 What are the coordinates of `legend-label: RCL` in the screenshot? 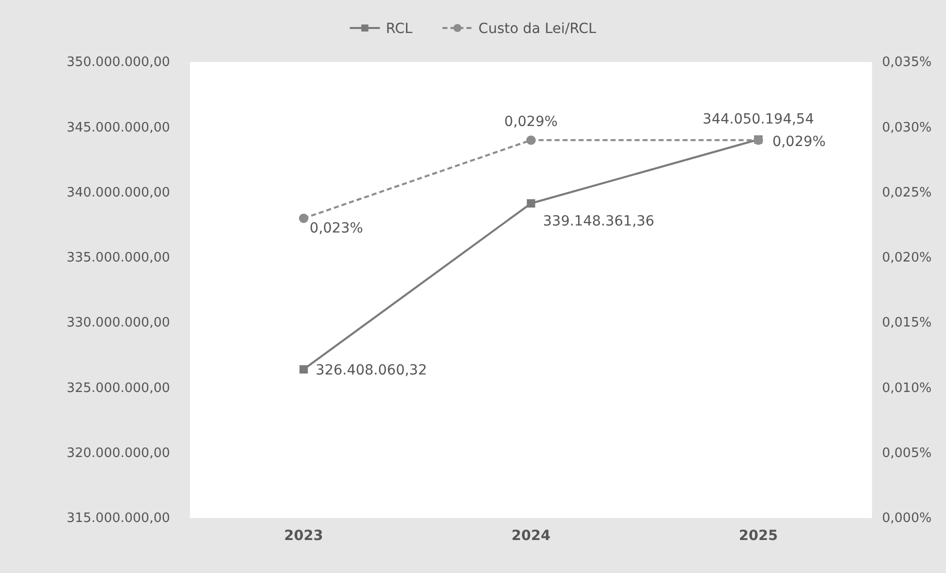 It's located at (399, 29).